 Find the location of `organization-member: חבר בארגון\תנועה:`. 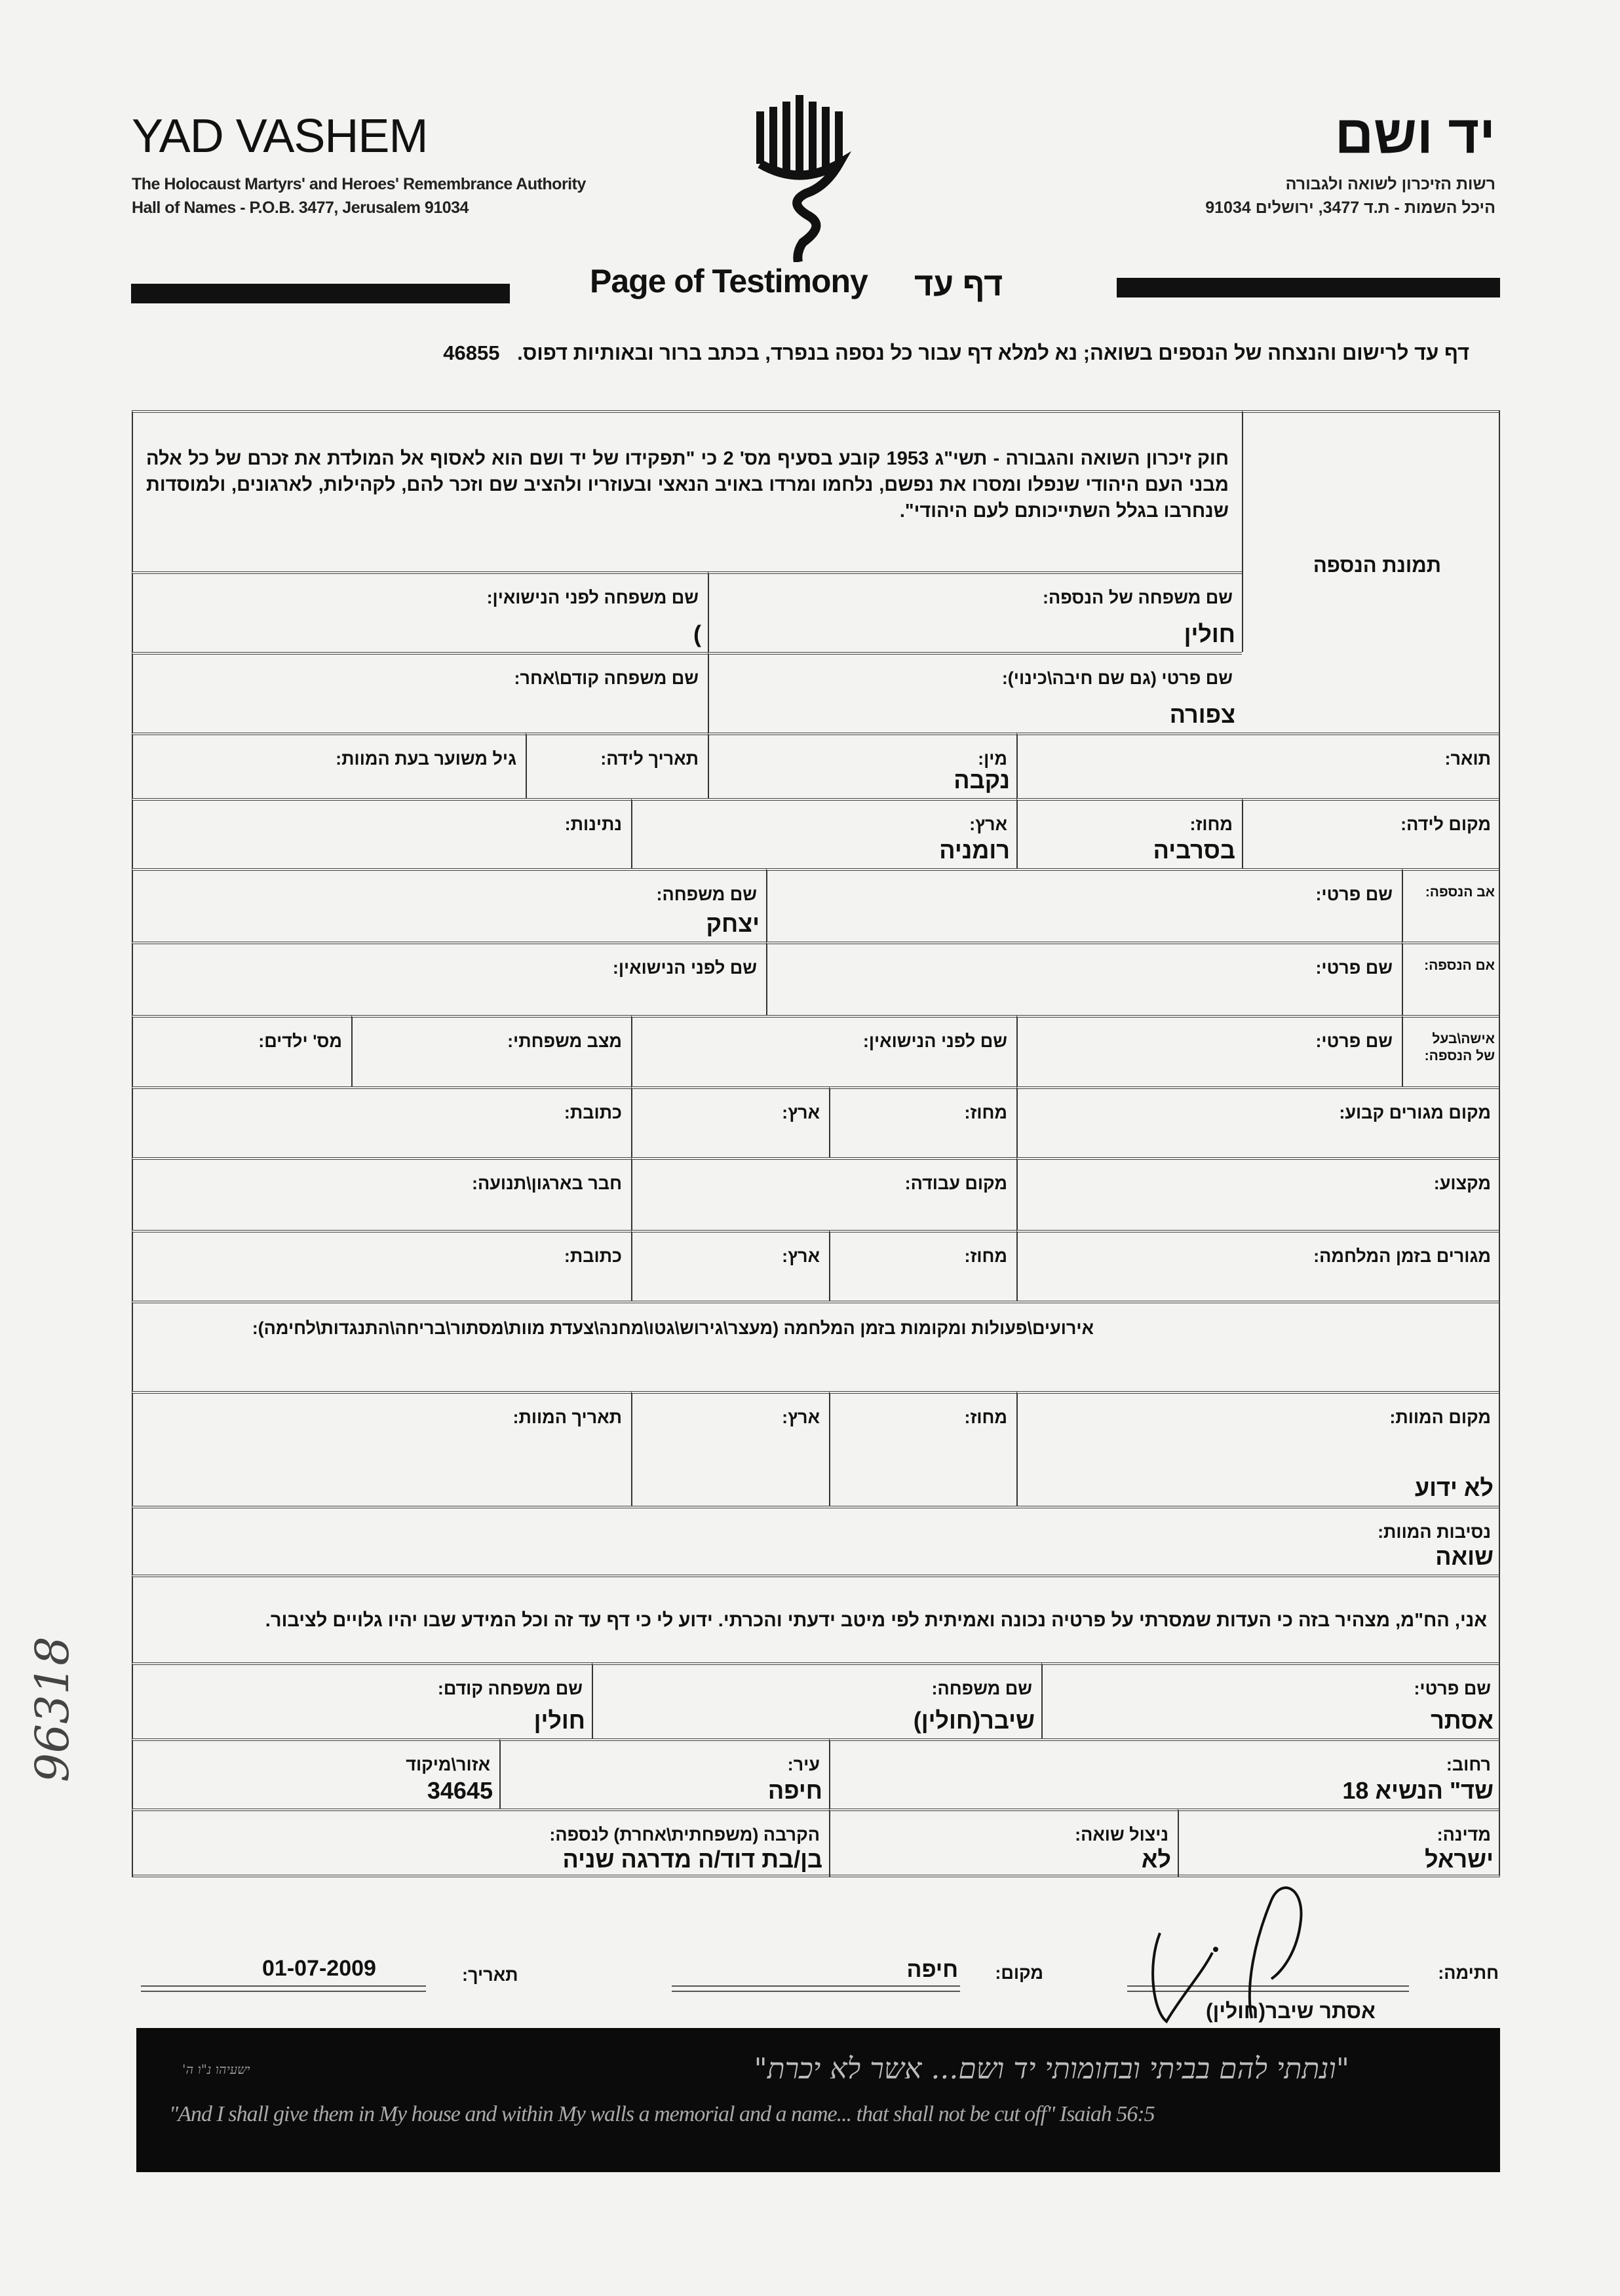

organization-member: חבר בארגון\תנועה: is located at coordinates (381, 1193).